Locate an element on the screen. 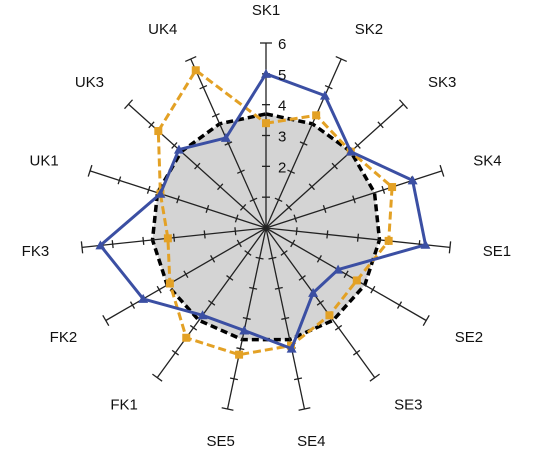 The image size is (543, 454). radial-tick-label: 6 is located at coordinates (282, 44).